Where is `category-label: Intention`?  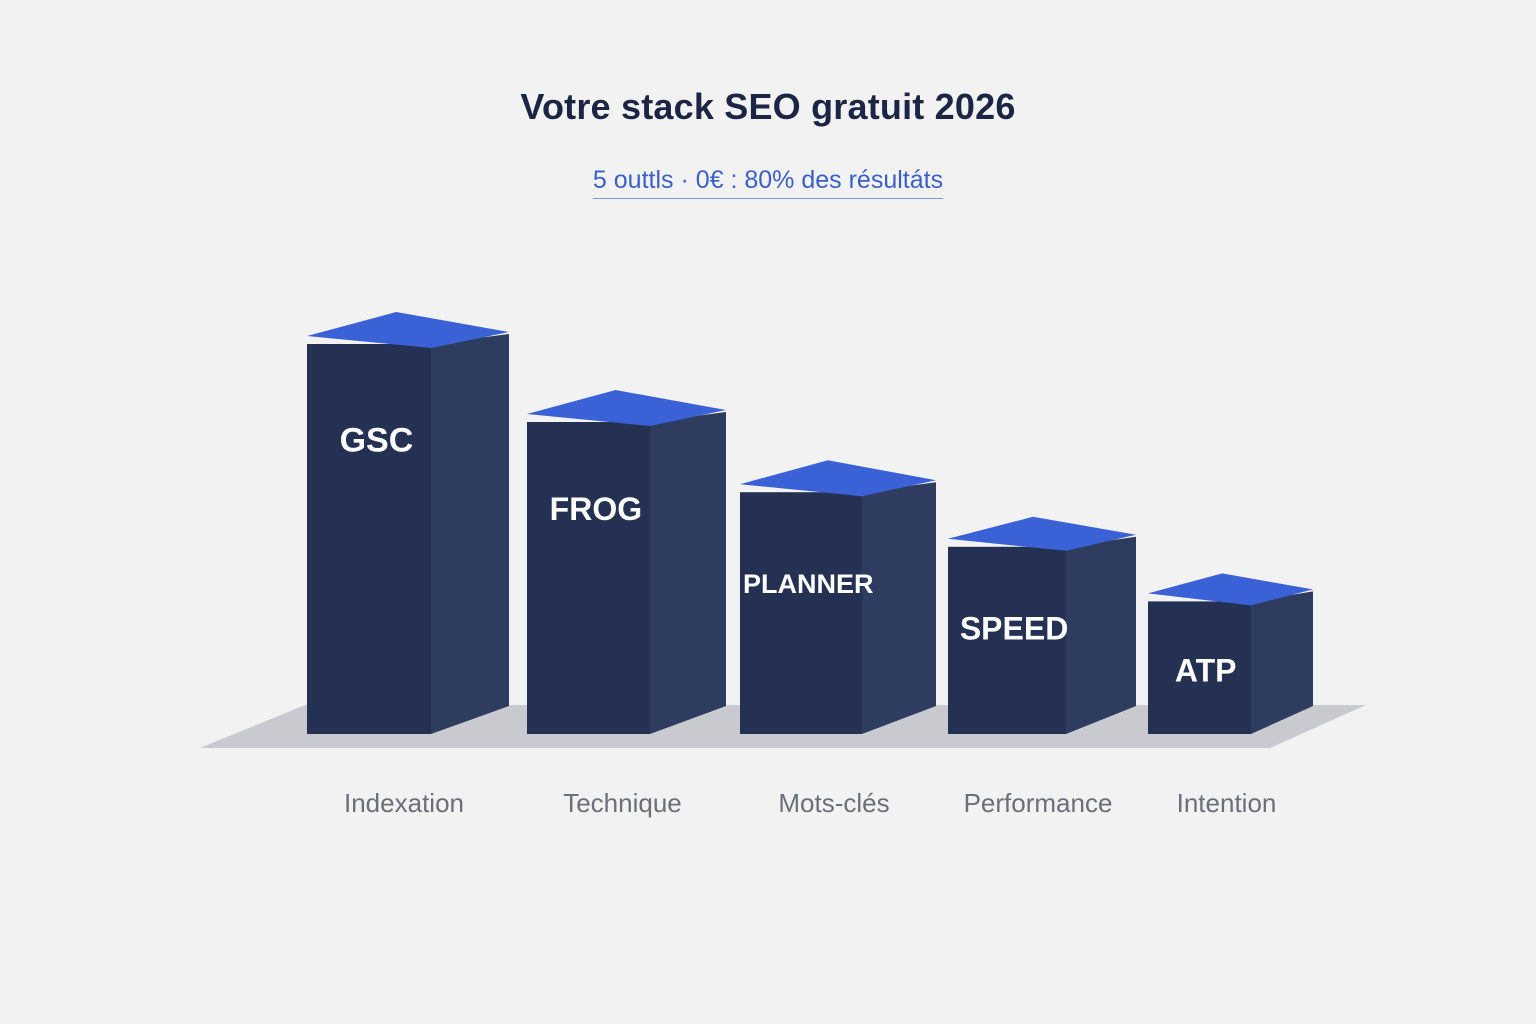 category-label: Intention is located at coordinates (1227, 803).